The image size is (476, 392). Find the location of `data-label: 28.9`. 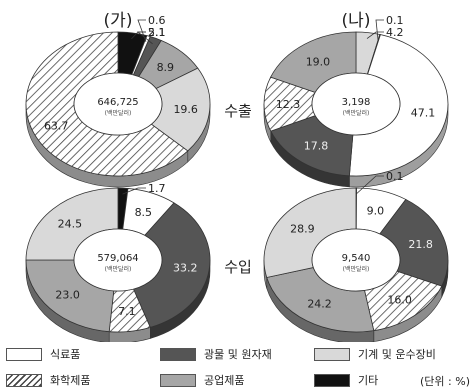

data-label: 28.9 is located at coordinates (302, 228).